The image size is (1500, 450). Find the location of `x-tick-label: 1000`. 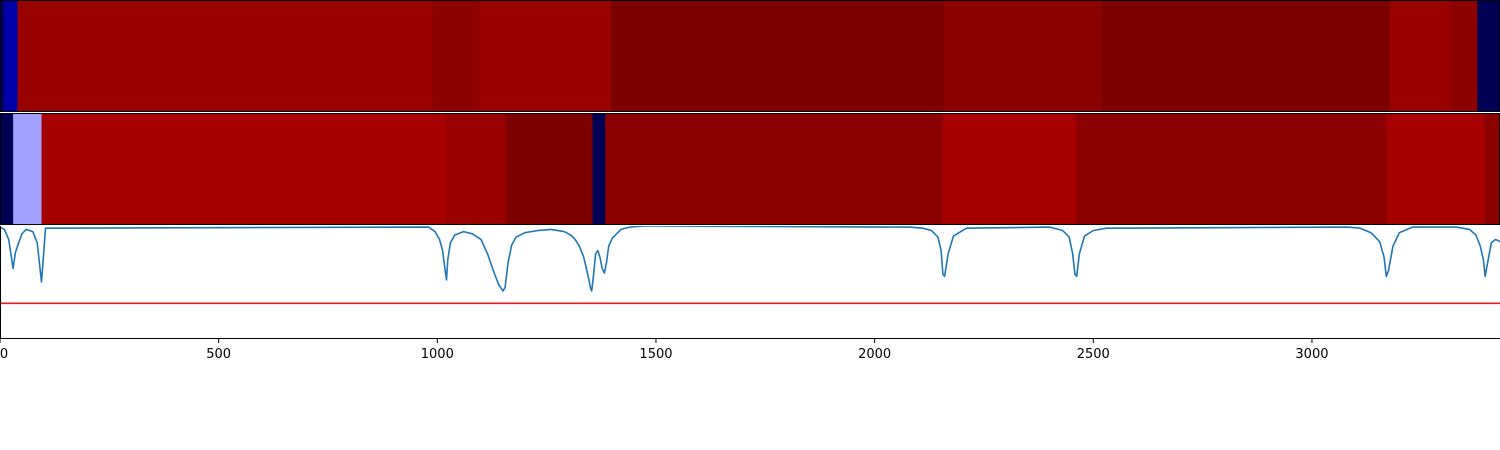

x-tick-label: 1000 is located at coordinates (437, 354).